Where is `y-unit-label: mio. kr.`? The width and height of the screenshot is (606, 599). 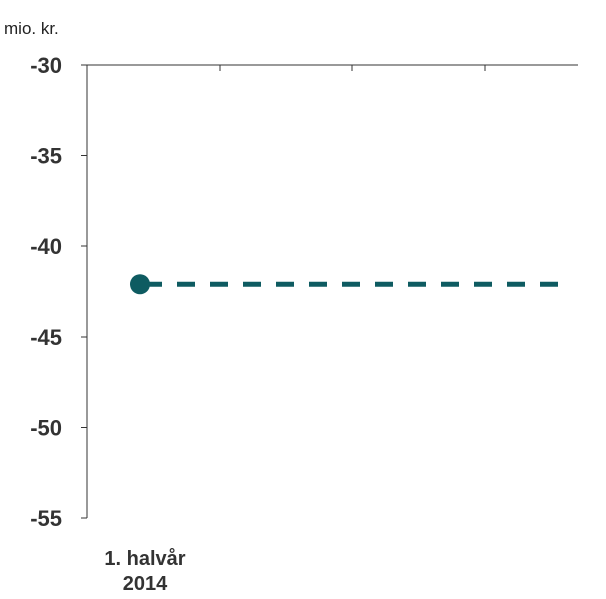 y-unit-label: mio. kr. is located at coordinates (31, 28).